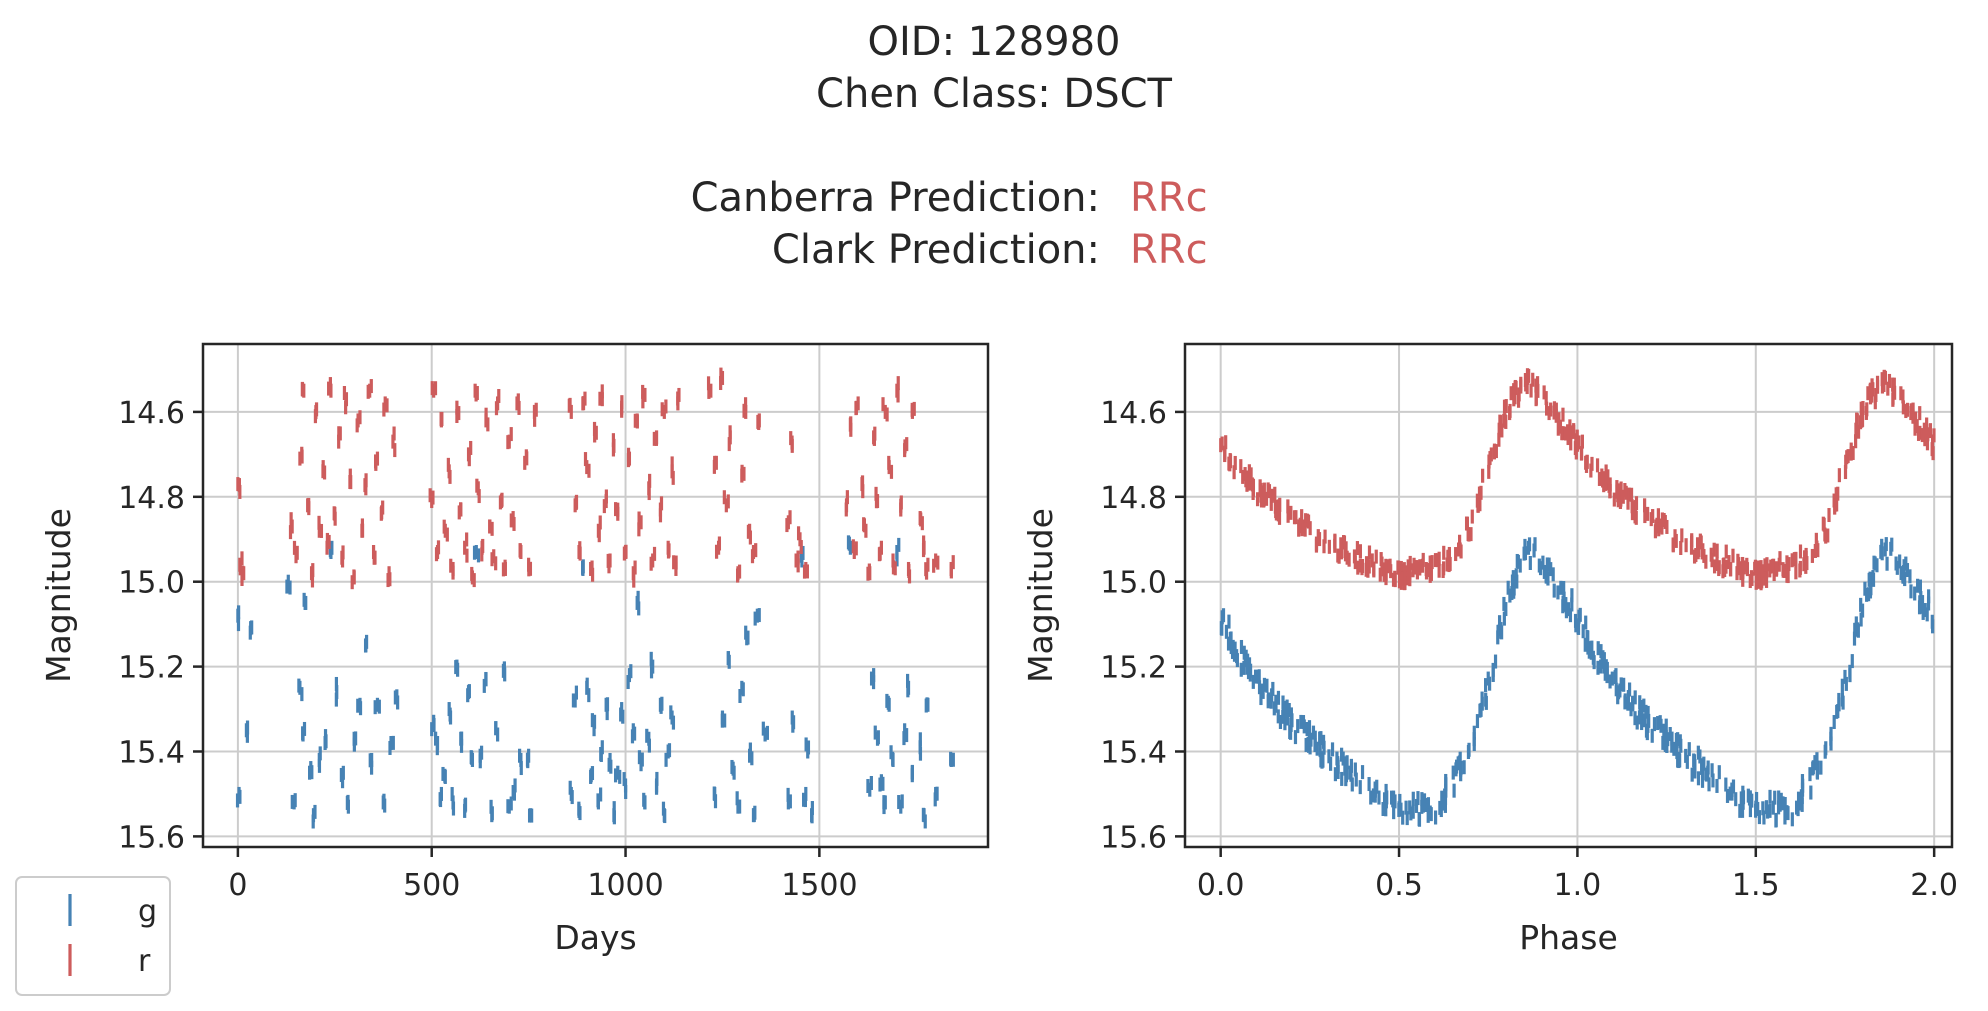 Image resolution: width=1988 pixels, height=1011 pixels. I want to click on x-axis-label: Days, so click(595, 937).